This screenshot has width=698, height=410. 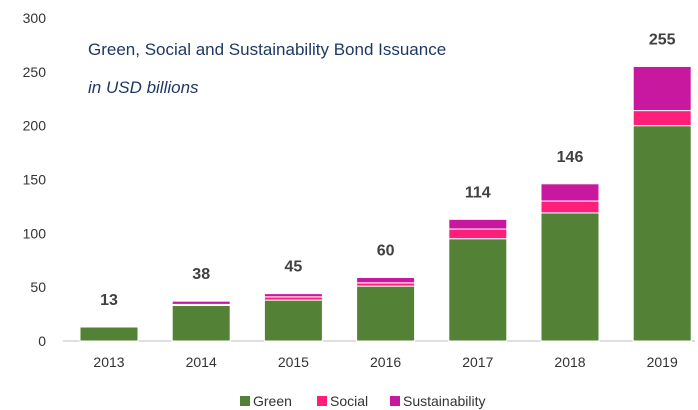 I want to click on legend-swatch-social, so click(x=322, y=401).